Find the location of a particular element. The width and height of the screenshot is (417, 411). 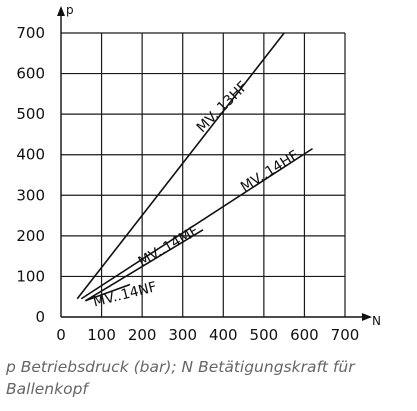

y-tick-label: 100 is located at coordinates (30, 276).